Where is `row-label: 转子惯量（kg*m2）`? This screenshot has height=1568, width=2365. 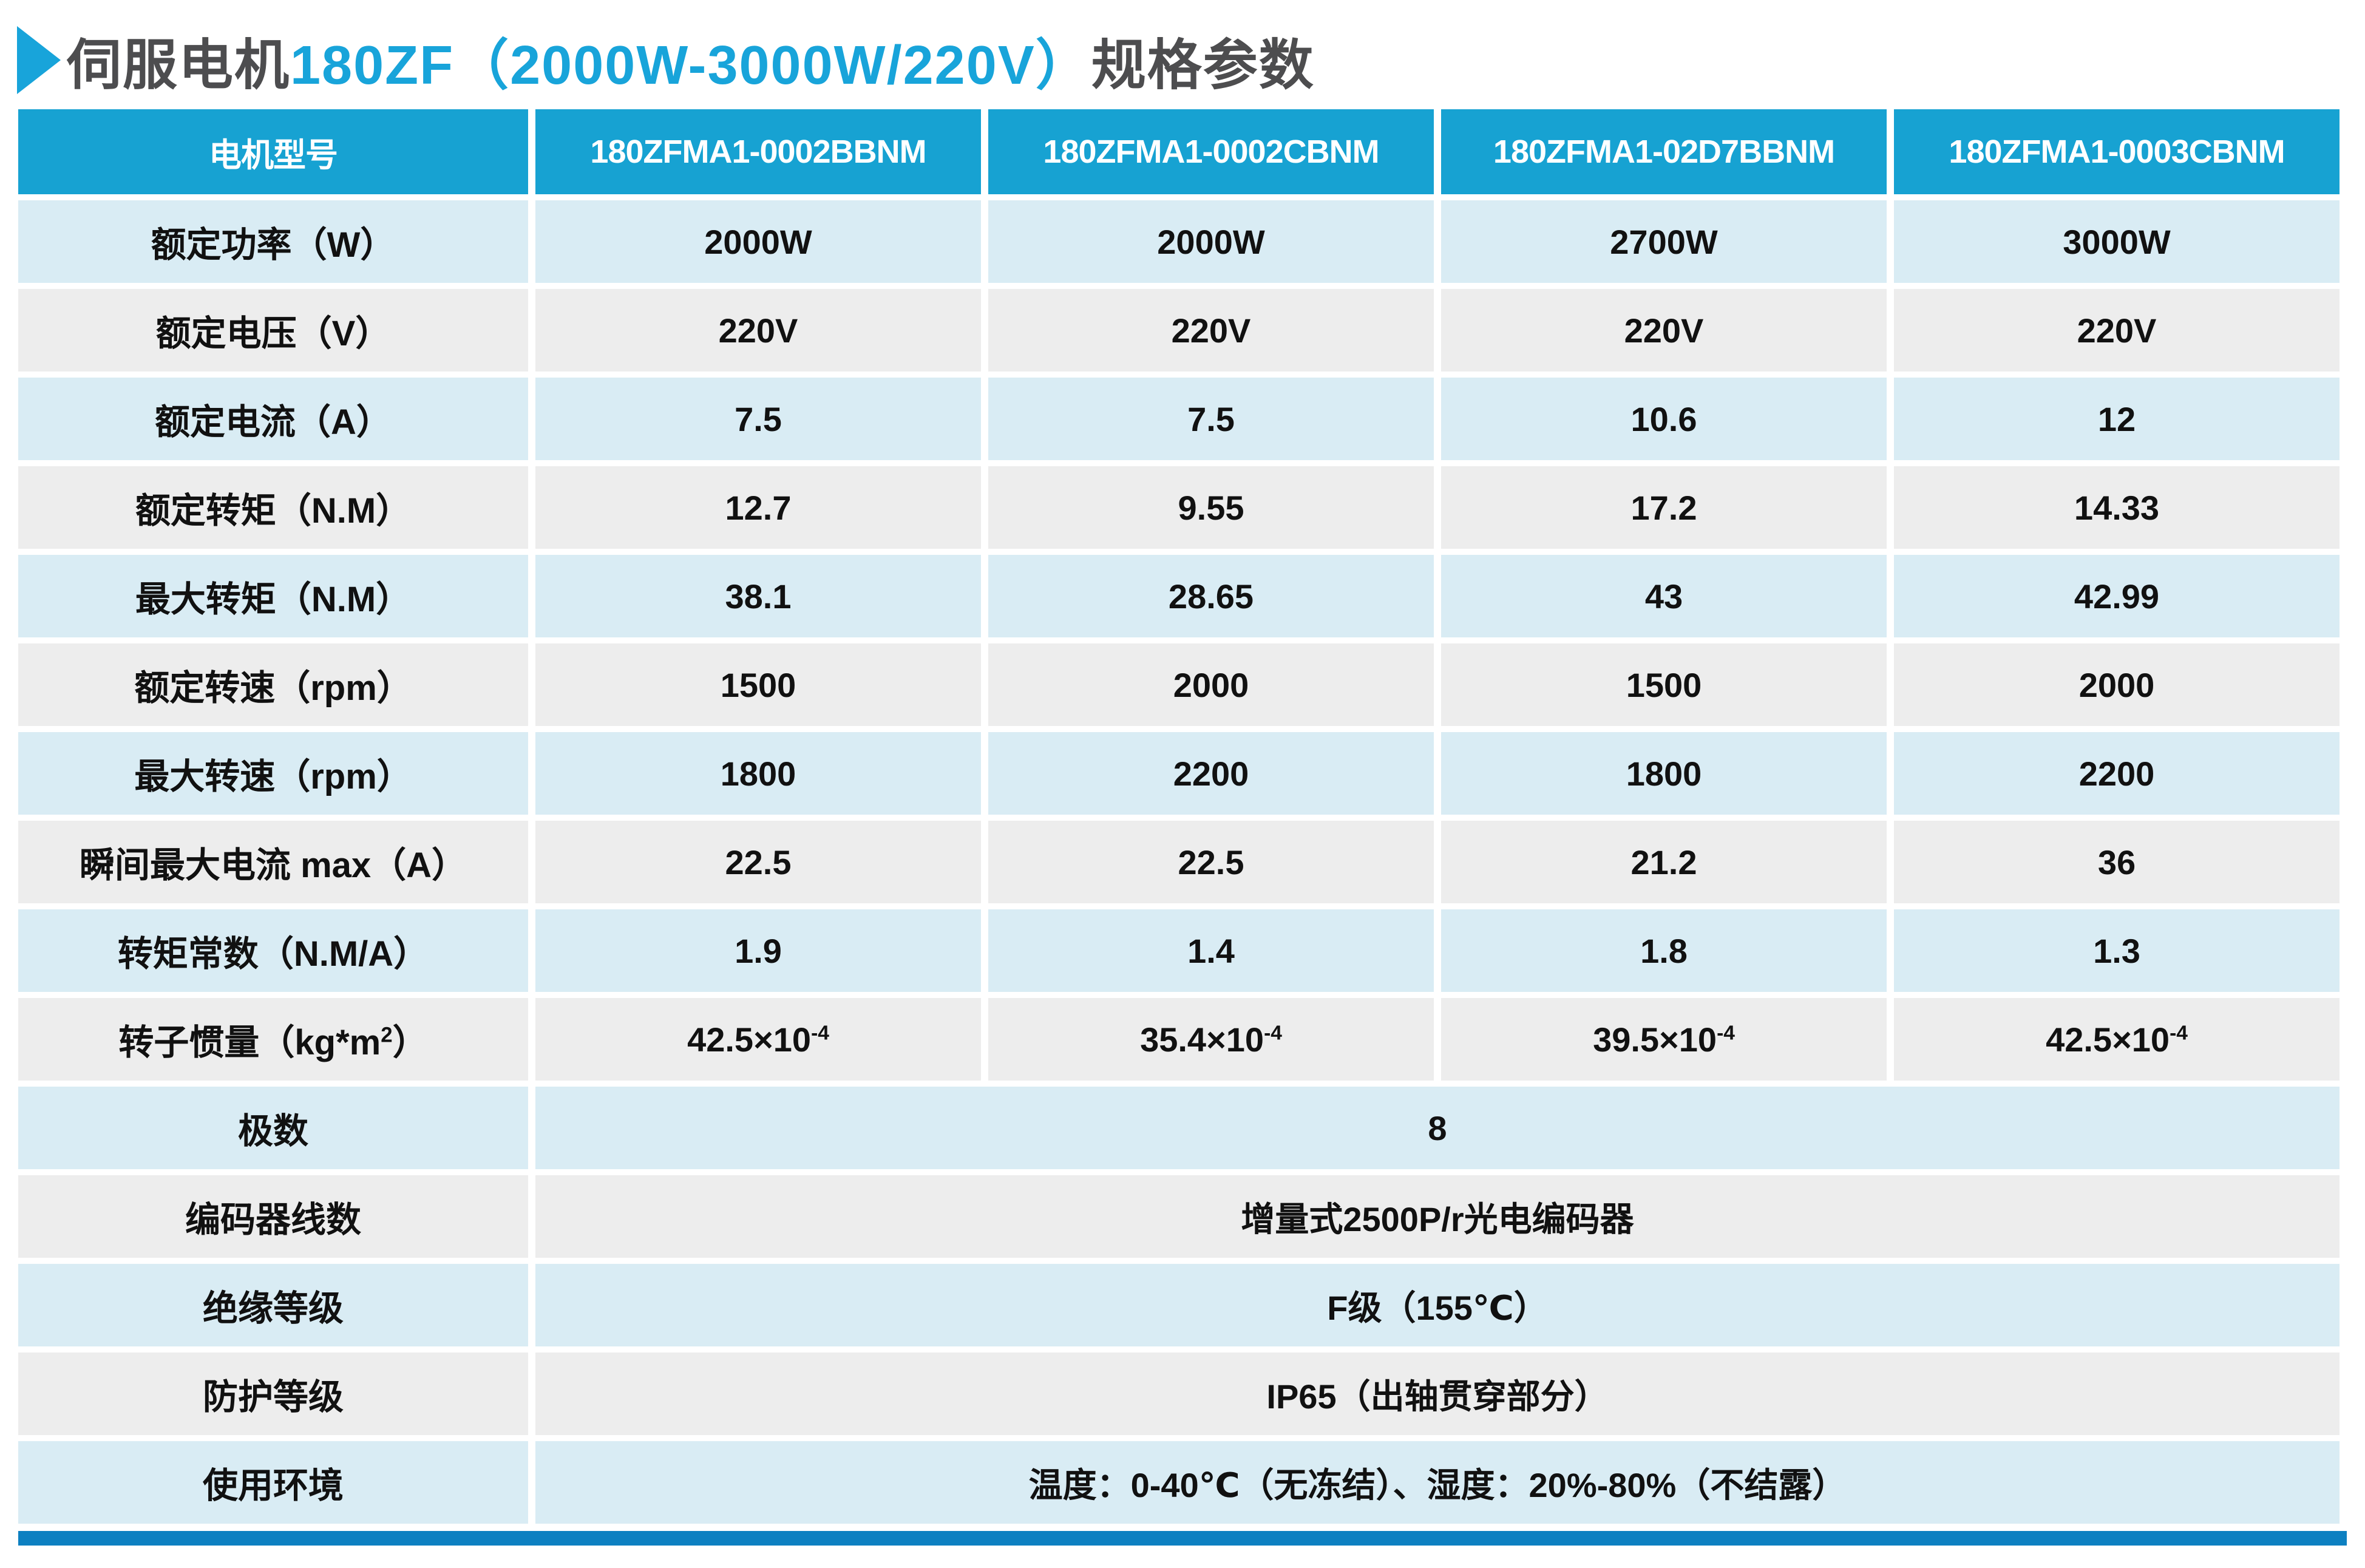 row-label: 转子惯量（kg*m2） is located at coordinates (273, 1039).